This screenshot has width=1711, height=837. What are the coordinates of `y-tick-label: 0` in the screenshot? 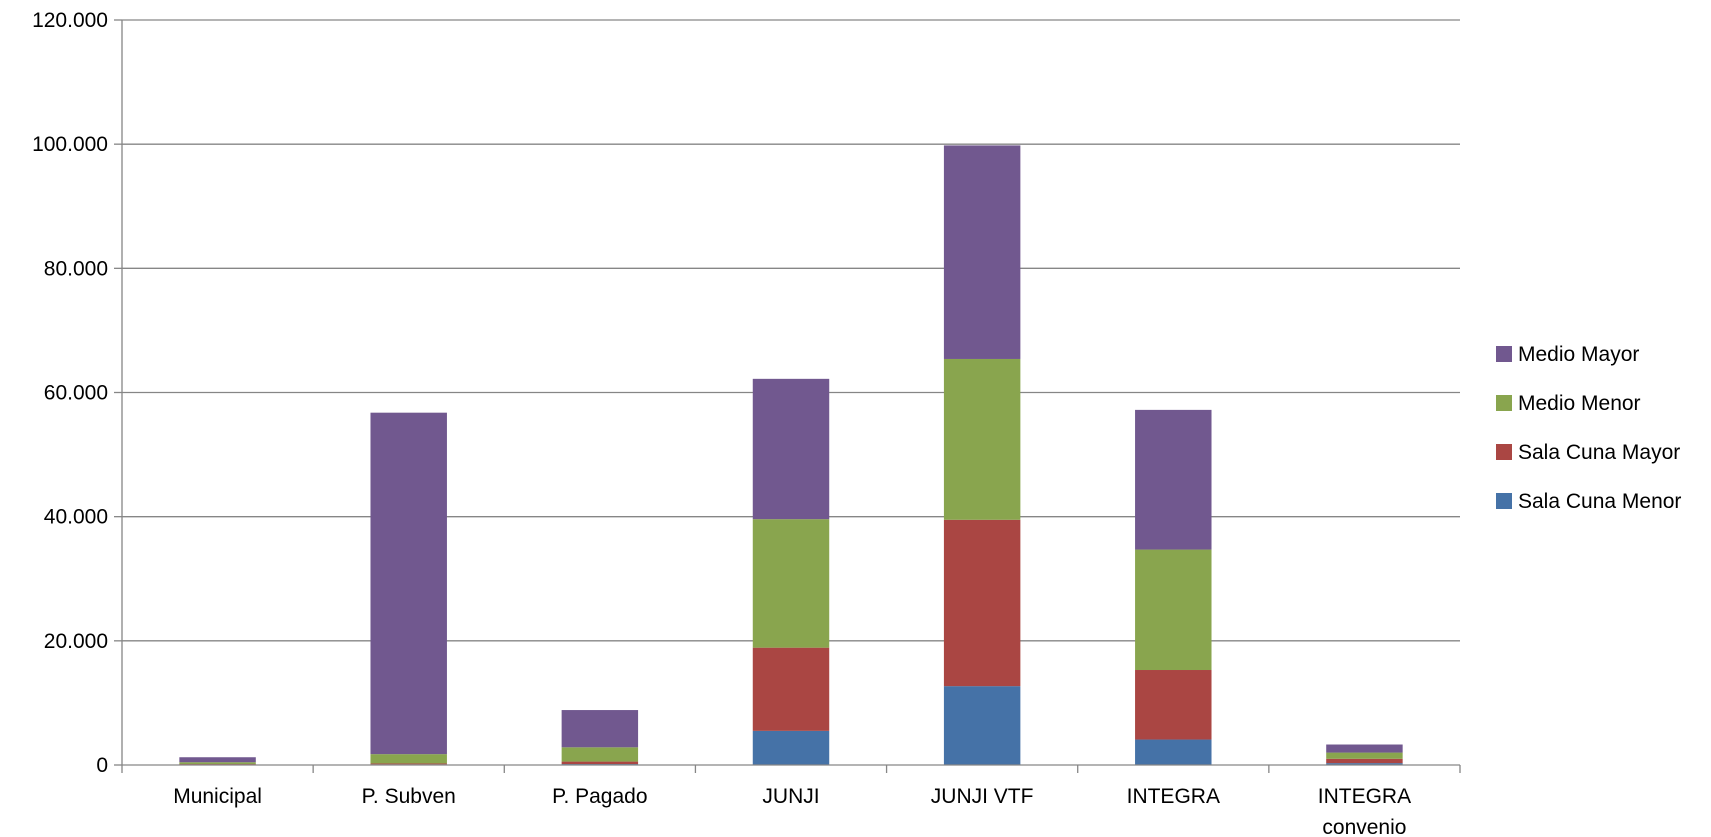 It's located at (102, 765).